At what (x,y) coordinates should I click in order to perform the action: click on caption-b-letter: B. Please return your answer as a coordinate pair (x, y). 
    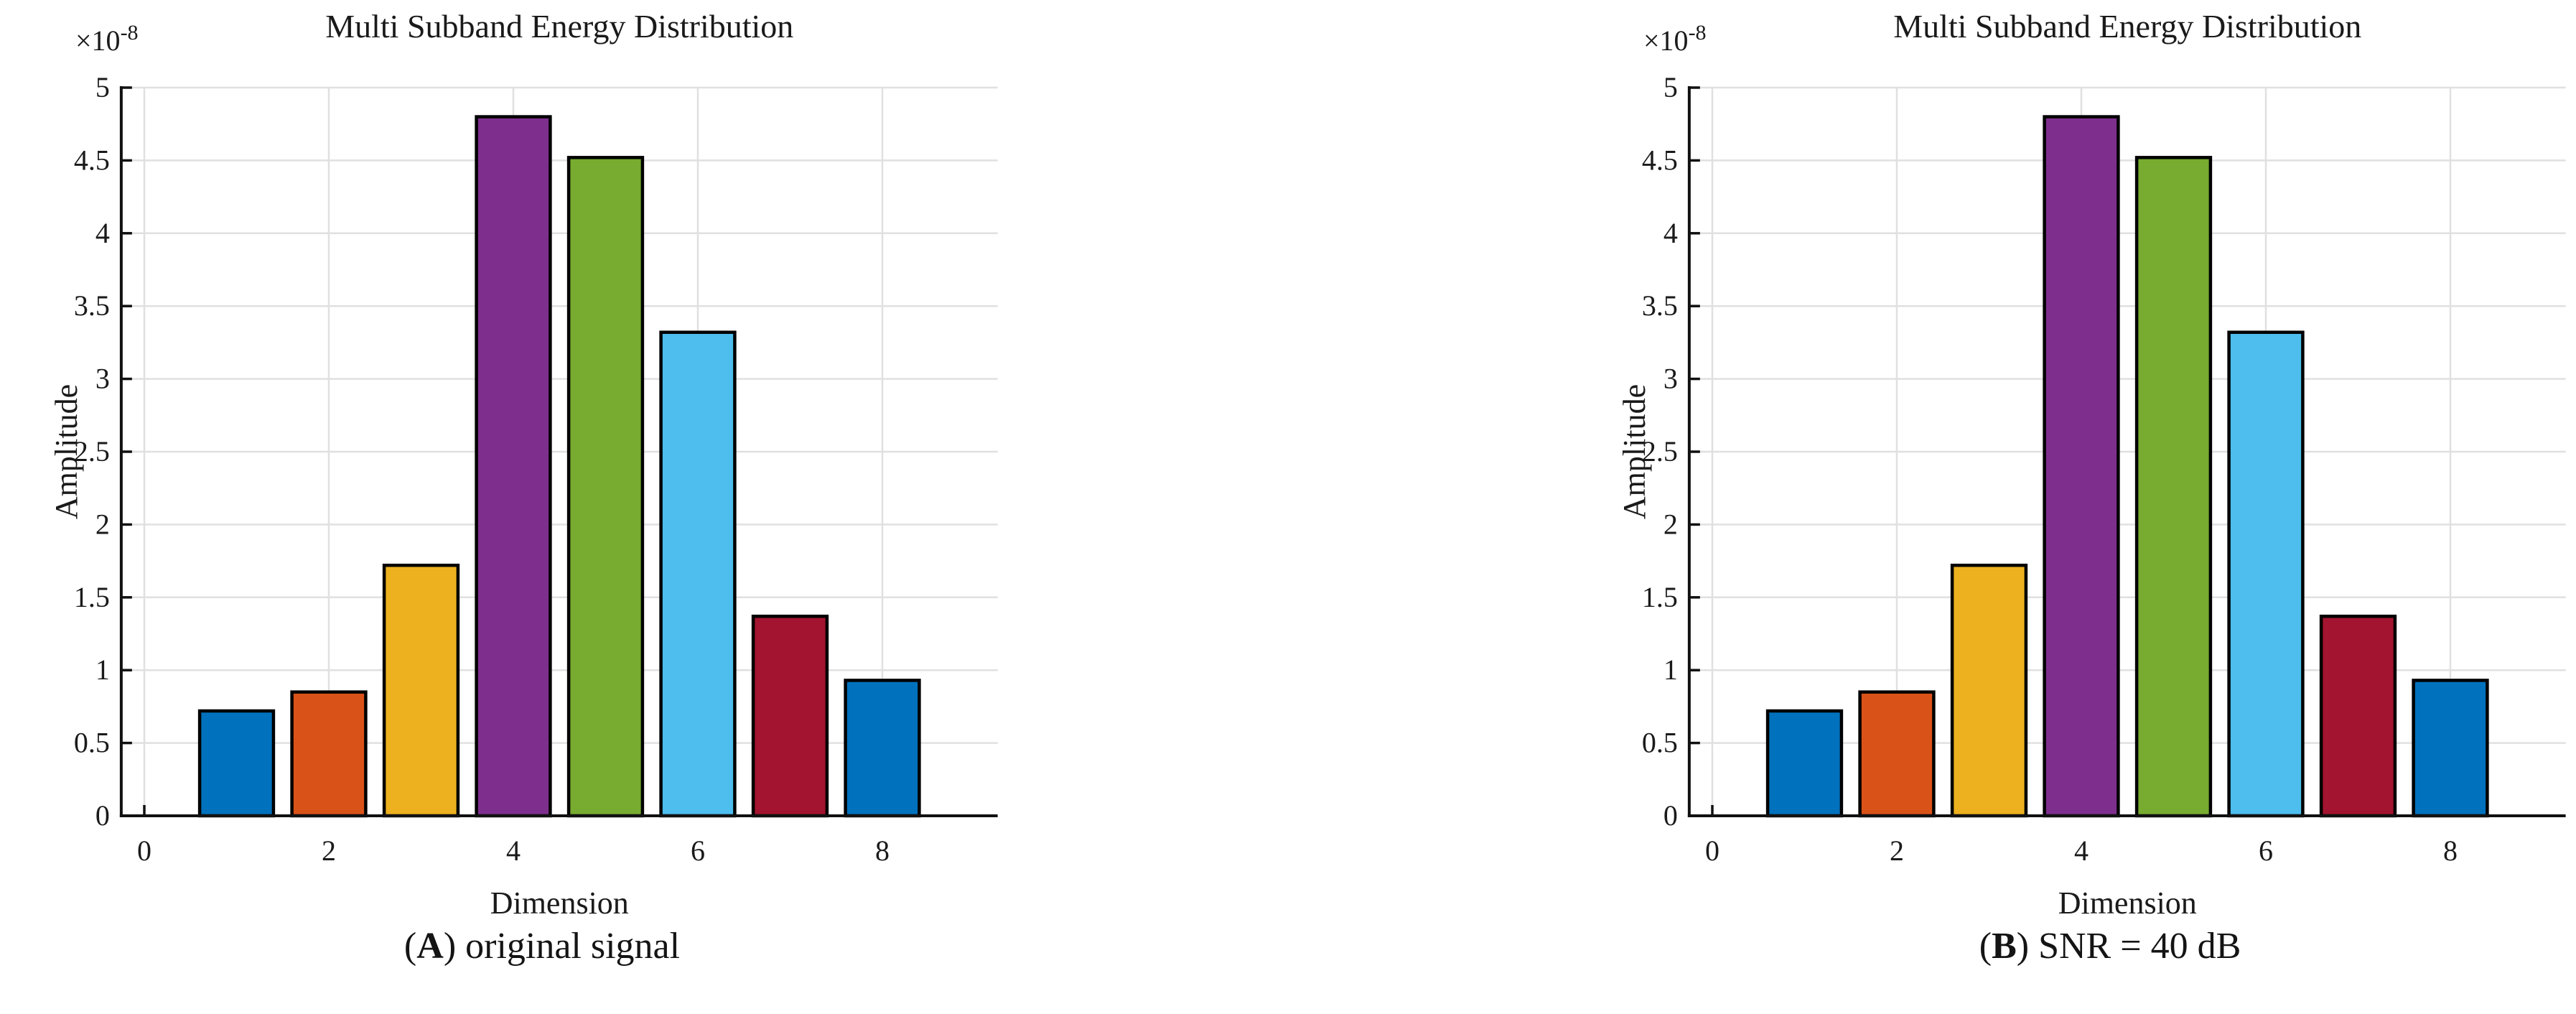
    Looking at the image, I should click on (2004, 946).